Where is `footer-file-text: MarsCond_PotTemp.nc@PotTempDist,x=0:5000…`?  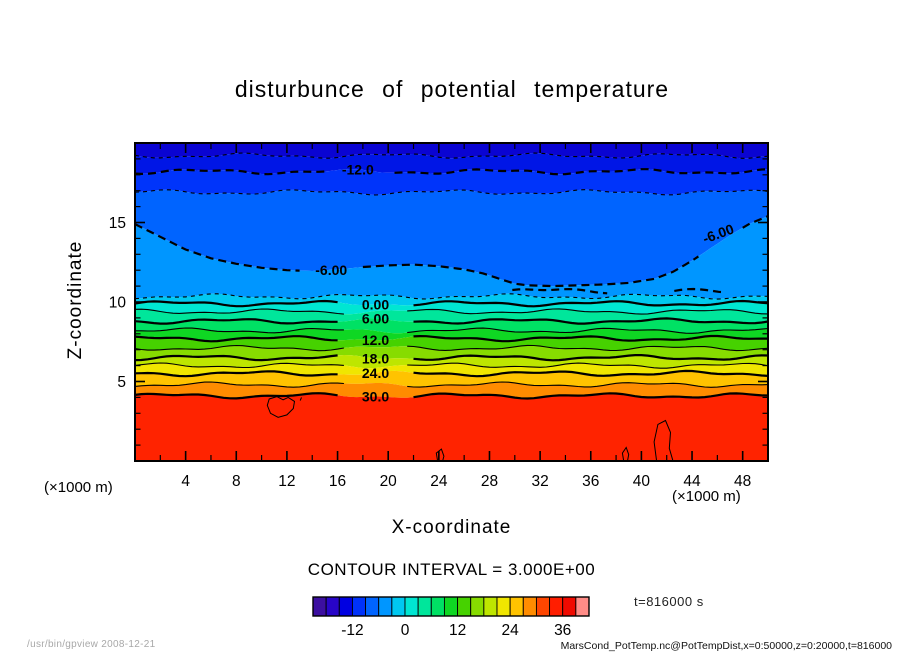 footer-file-text: MarsCond_PotTemp.nc@PotTempDist,x=0:5000… is located at coordinates (726, 646).